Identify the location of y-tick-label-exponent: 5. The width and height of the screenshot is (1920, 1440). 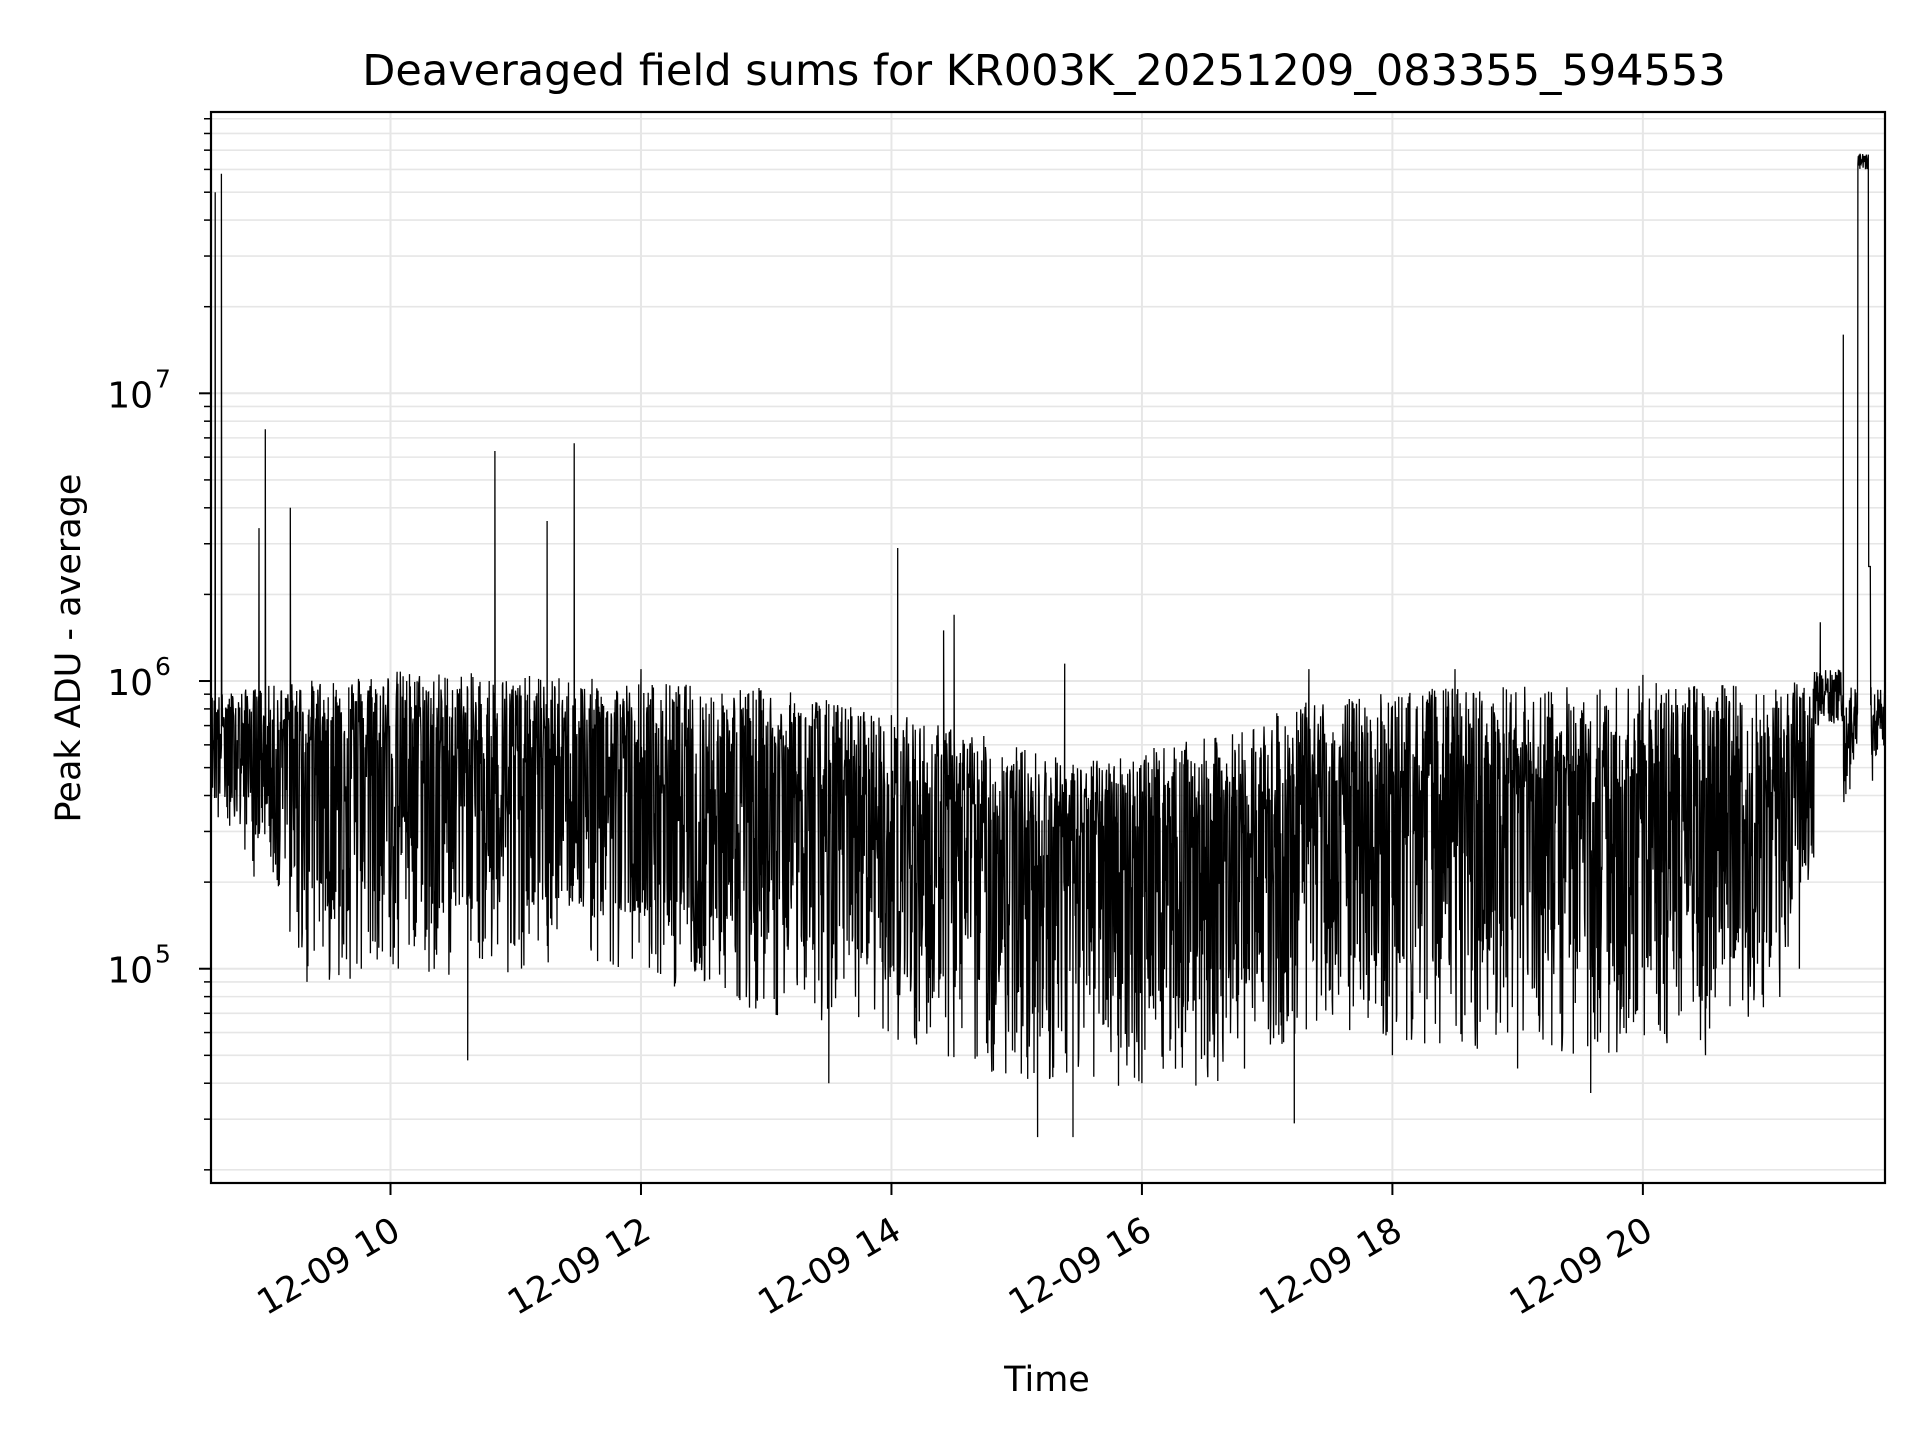
(163, 954).